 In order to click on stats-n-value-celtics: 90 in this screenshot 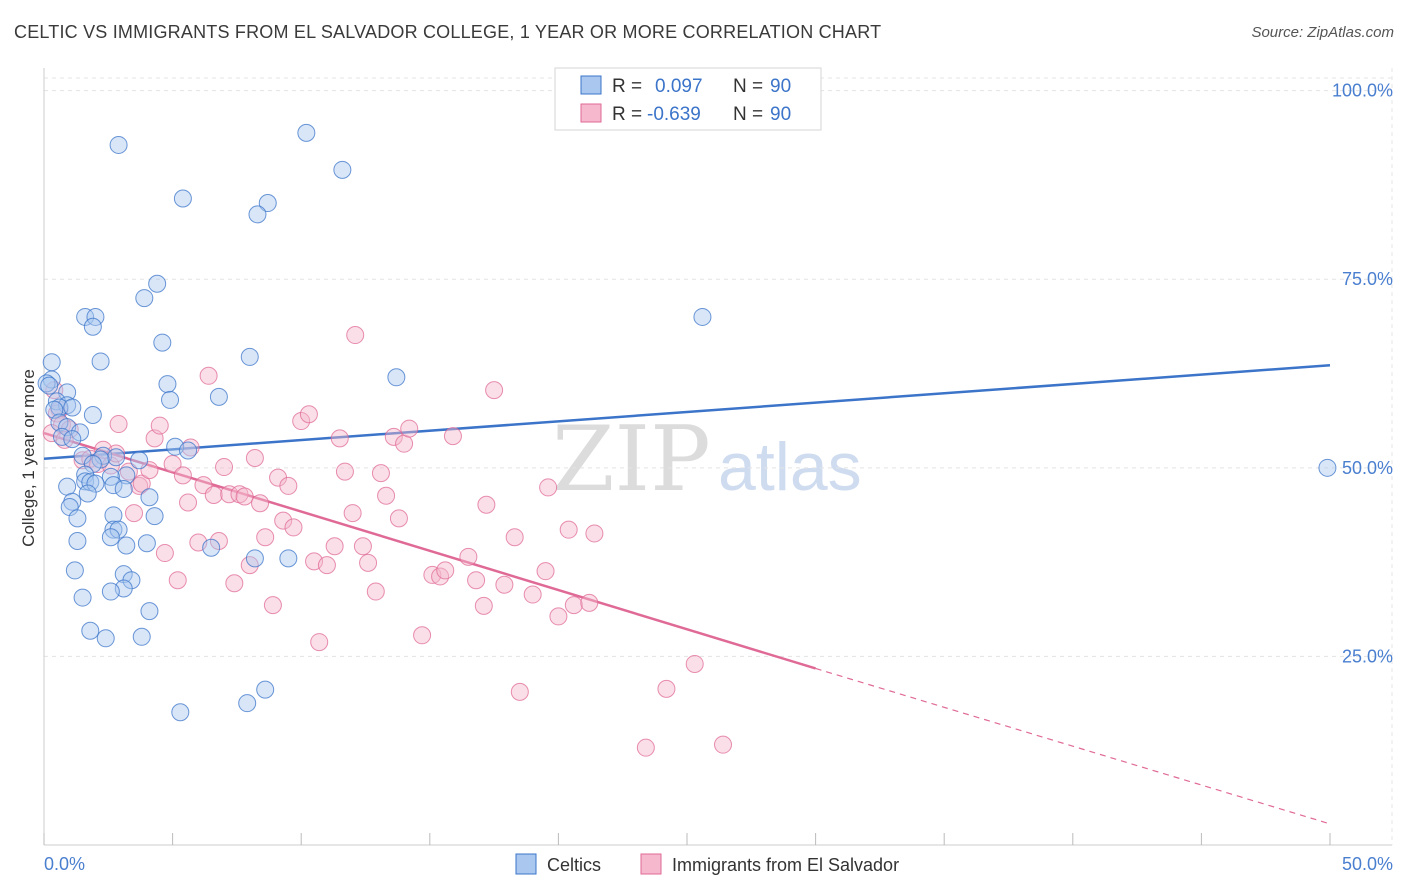, I will do `click(780, 86)`.